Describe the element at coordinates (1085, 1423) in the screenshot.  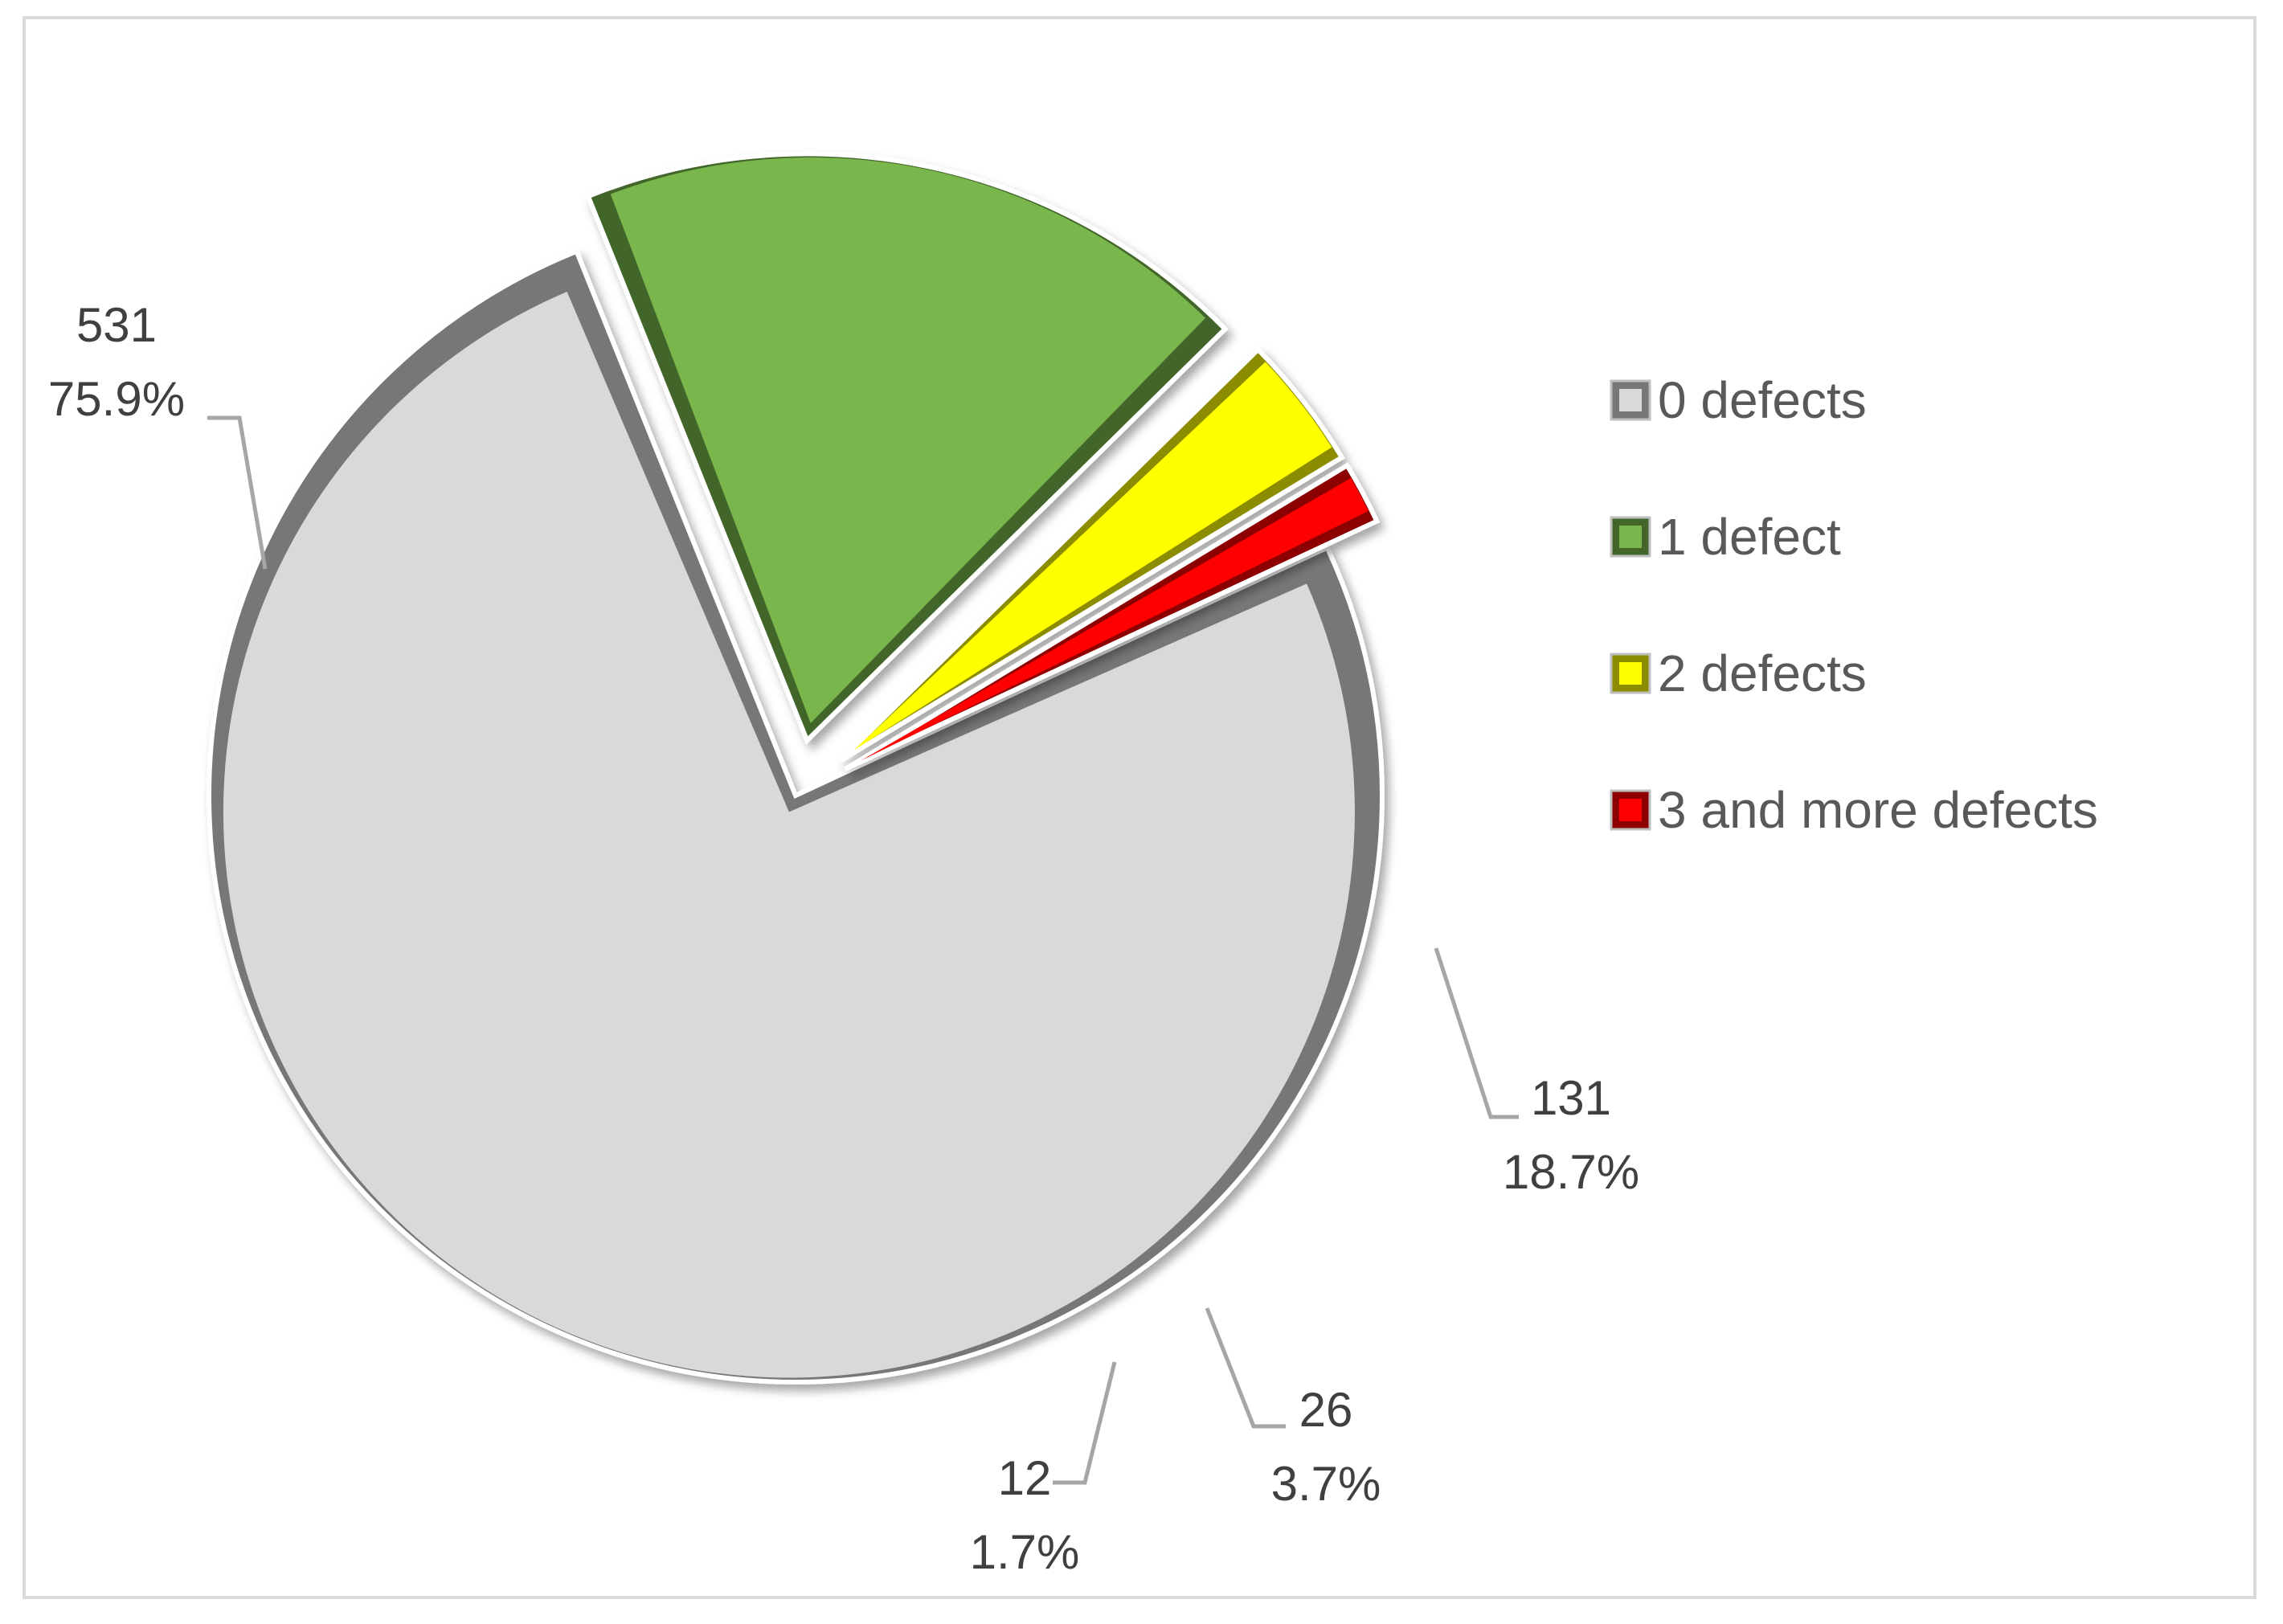
I see `leader-line-3-and-more-defects` at that location.